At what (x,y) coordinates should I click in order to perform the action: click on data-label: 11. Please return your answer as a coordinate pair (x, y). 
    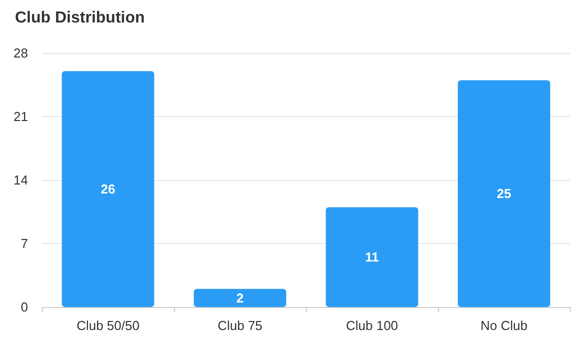
    Looking at the image, I should click on (372, 257).